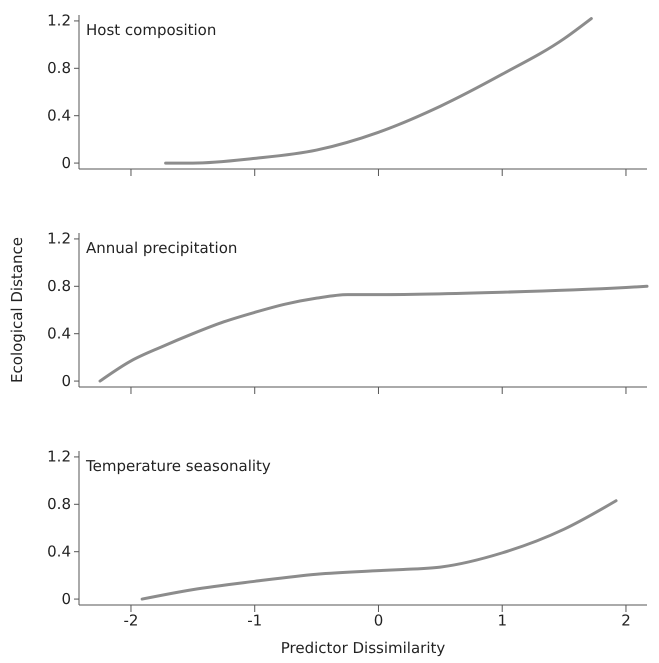 The width and height of the screenshot is (659, 663). Describe the element at coordinates (130, 621) in the screenshot. I see `x-tick-label: -2` at that location.